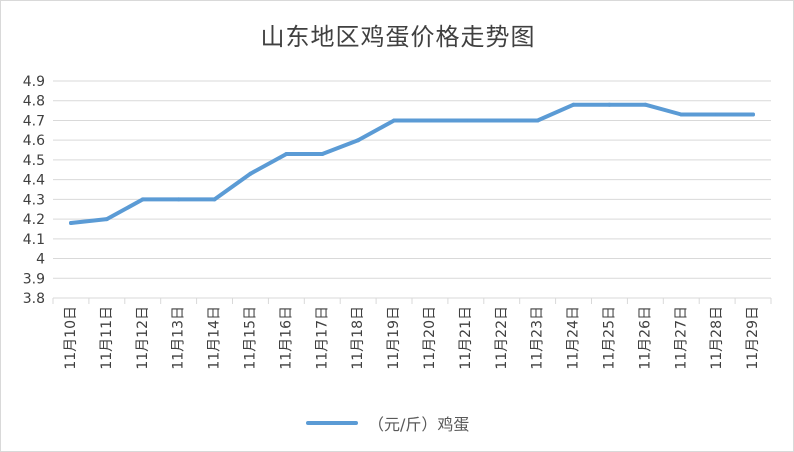  What do you see at coordinates (332, 423) in the screenshot?
I see `legend-swatch` at bounding box center [332, 423].